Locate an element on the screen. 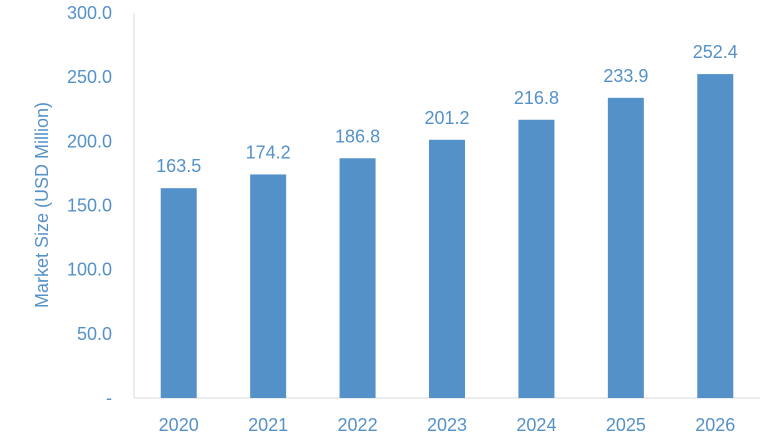  bar-value-label: 201.2 is located at coordinates (446, 118).